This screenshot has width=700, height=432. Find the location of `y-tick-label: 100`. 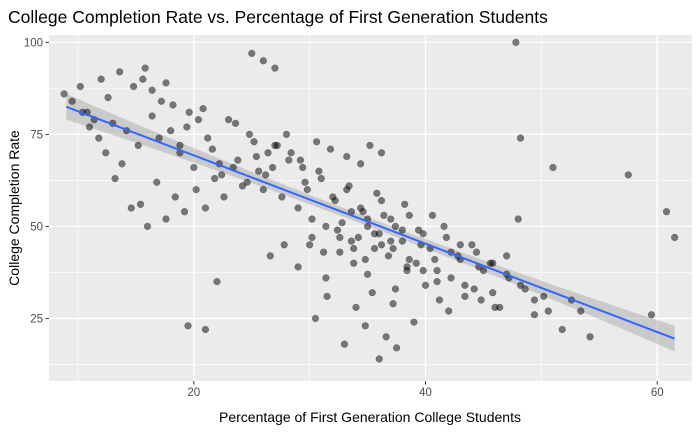

y-tick-label: 100 is located at coordinates (33, 43).